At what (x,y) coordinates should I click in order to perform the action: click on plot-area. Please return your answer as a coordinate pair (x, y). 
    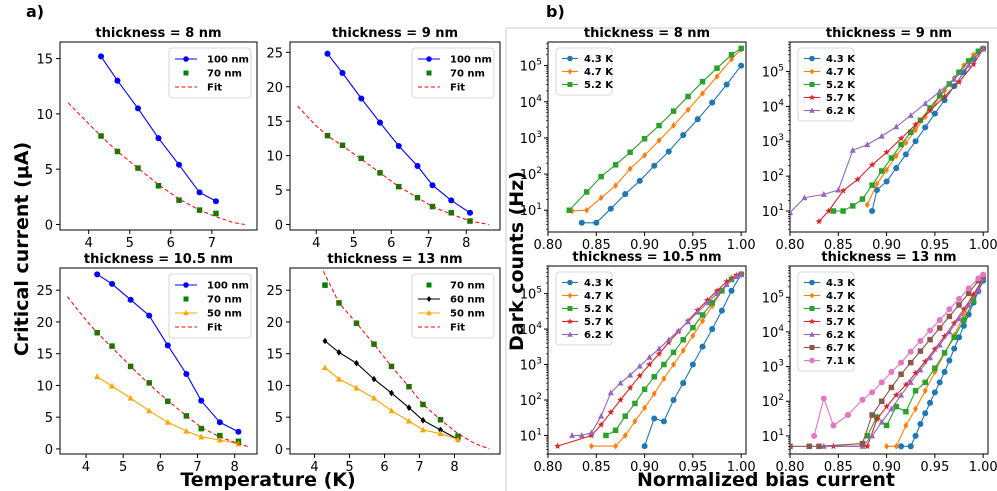
    Looking at the image, I should click on (888, 360).